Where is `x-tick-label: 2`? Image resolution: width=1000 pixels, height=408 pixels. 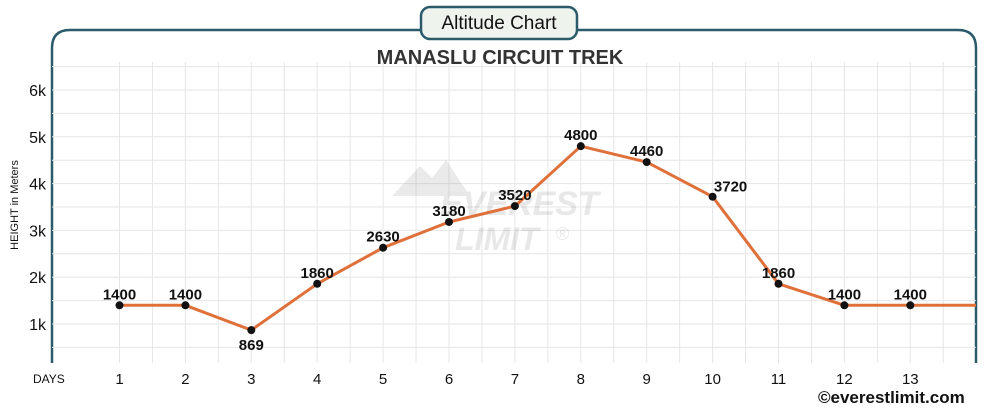 x-tick-label: 2 is located at coordinates (185, 379).